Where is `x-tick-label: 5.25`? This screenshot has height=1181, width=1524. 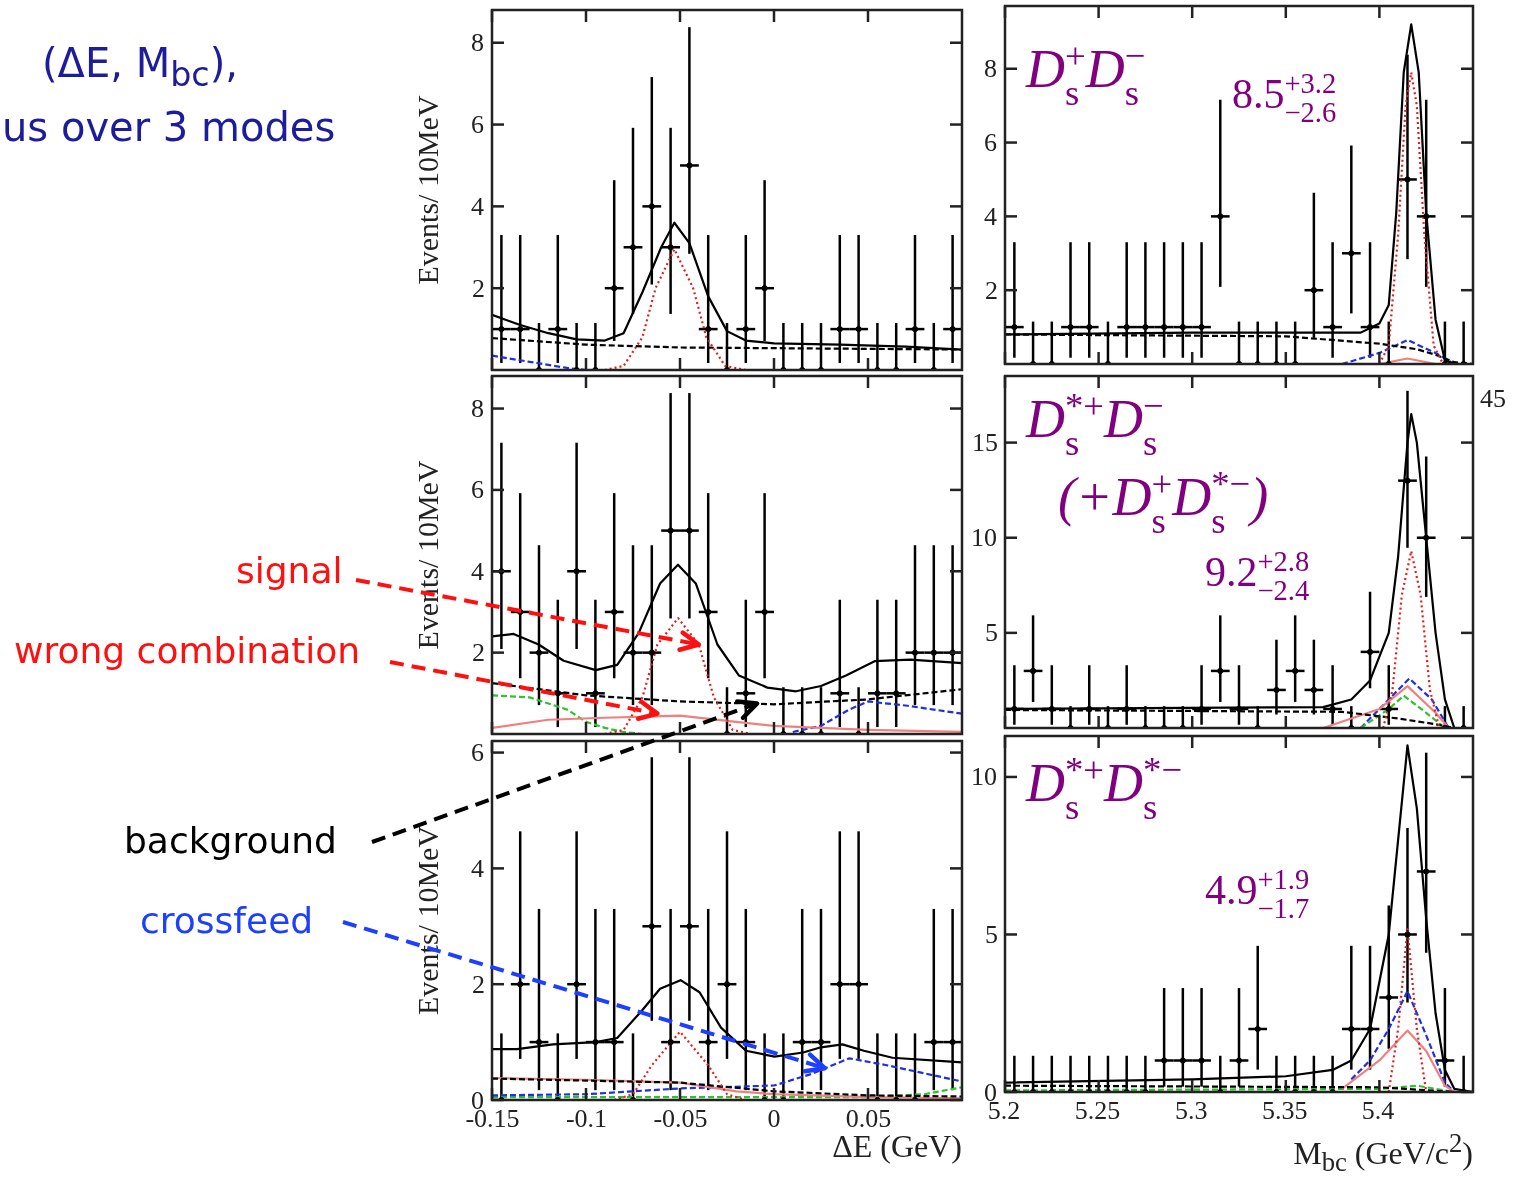
x-tick-label: 5.25 is located at coordinates (1097, 1110).